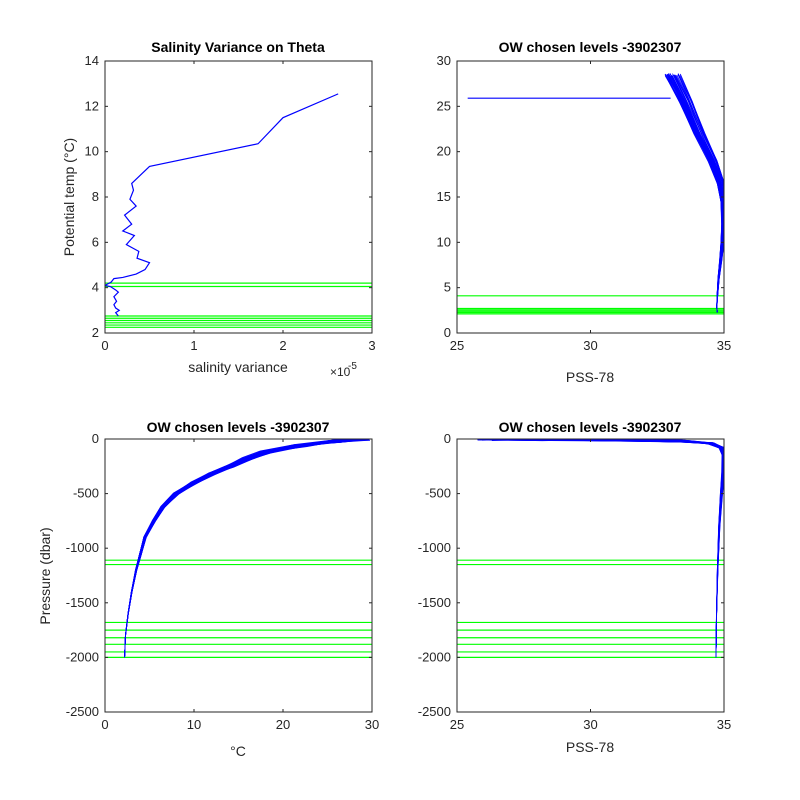 This screenshot has width=800, height=800. Describe the element at coordinates (194, 724) in the screenshot. I see `x-tick-label: 10` at that location.